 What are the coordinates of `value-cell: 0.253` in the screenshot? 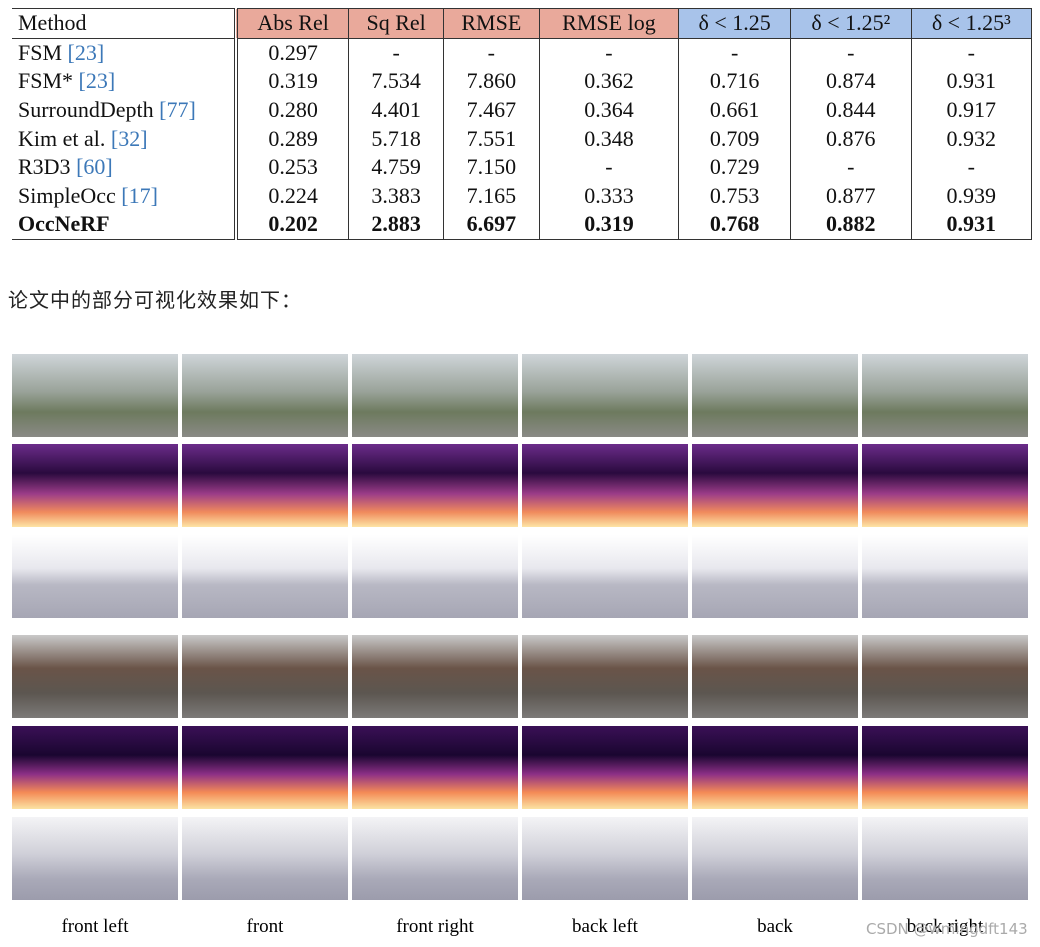 It's located at (293, 167).